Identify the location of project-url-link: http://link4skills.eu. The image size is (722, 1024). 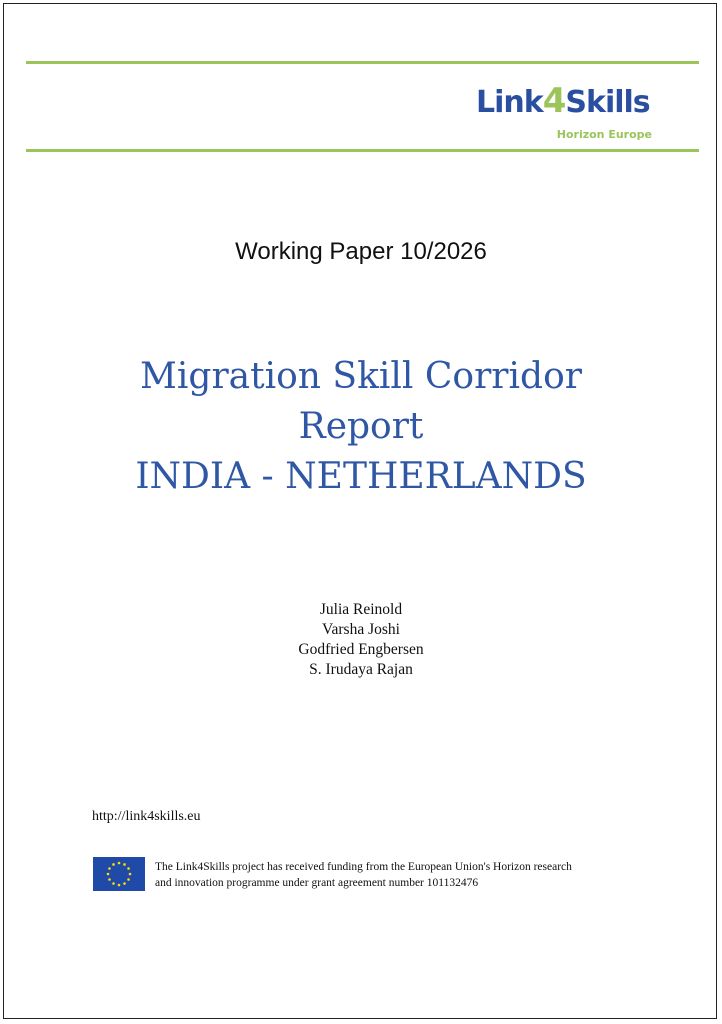
(146, 816).